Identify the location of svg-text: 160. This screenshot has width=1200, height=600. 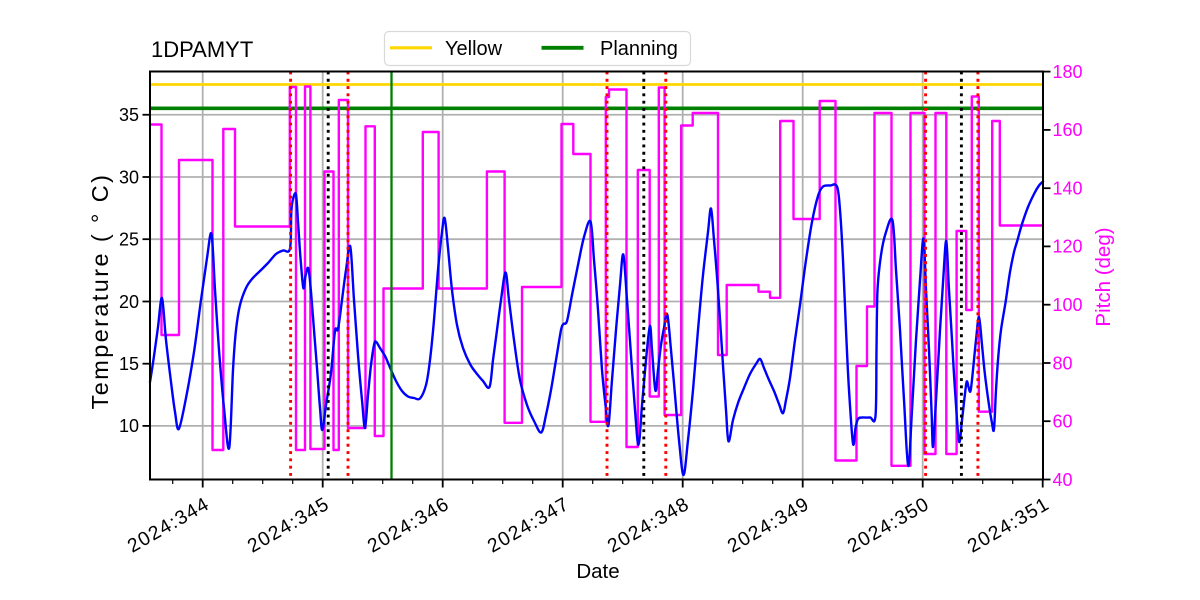
(1068, 130).